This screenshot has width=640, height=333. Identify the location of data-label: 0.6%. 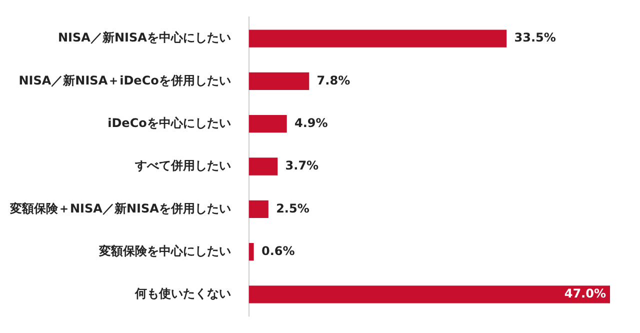
(278, 251).